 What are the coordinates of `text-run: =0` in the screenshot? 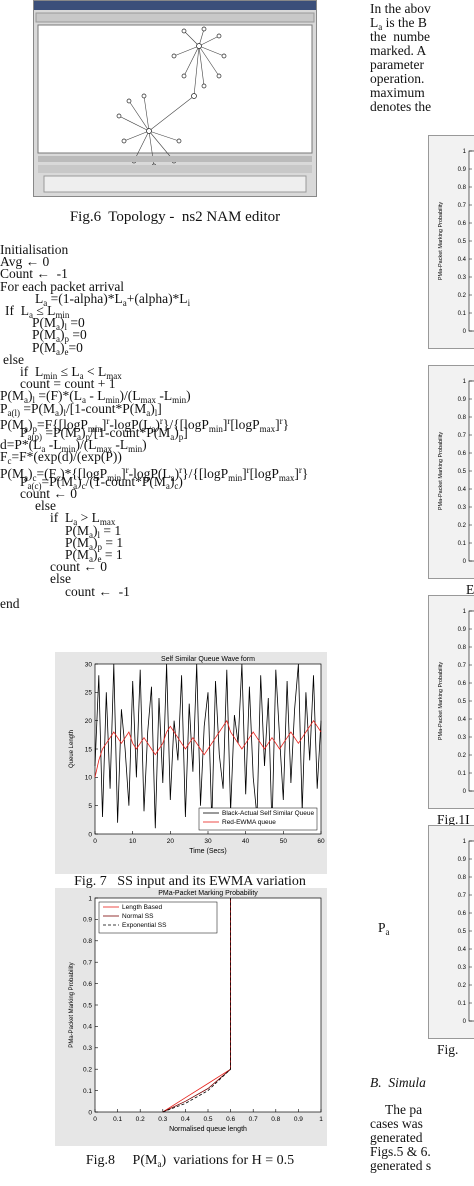 It's located at (76, 323).